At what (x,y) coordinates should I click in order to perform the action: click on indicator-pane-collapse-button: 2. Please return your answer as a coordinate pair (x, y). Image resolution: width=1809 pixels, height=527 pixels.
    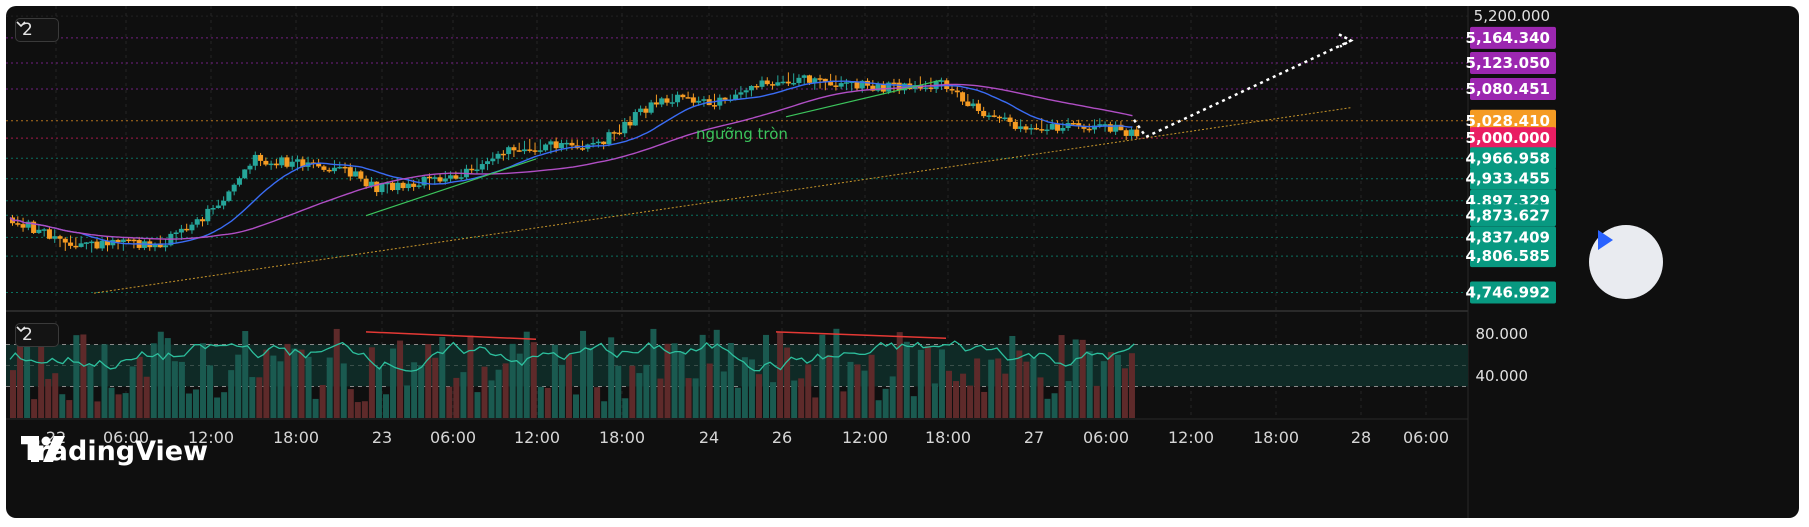
    Looking at the image, I should click on (37, 335).